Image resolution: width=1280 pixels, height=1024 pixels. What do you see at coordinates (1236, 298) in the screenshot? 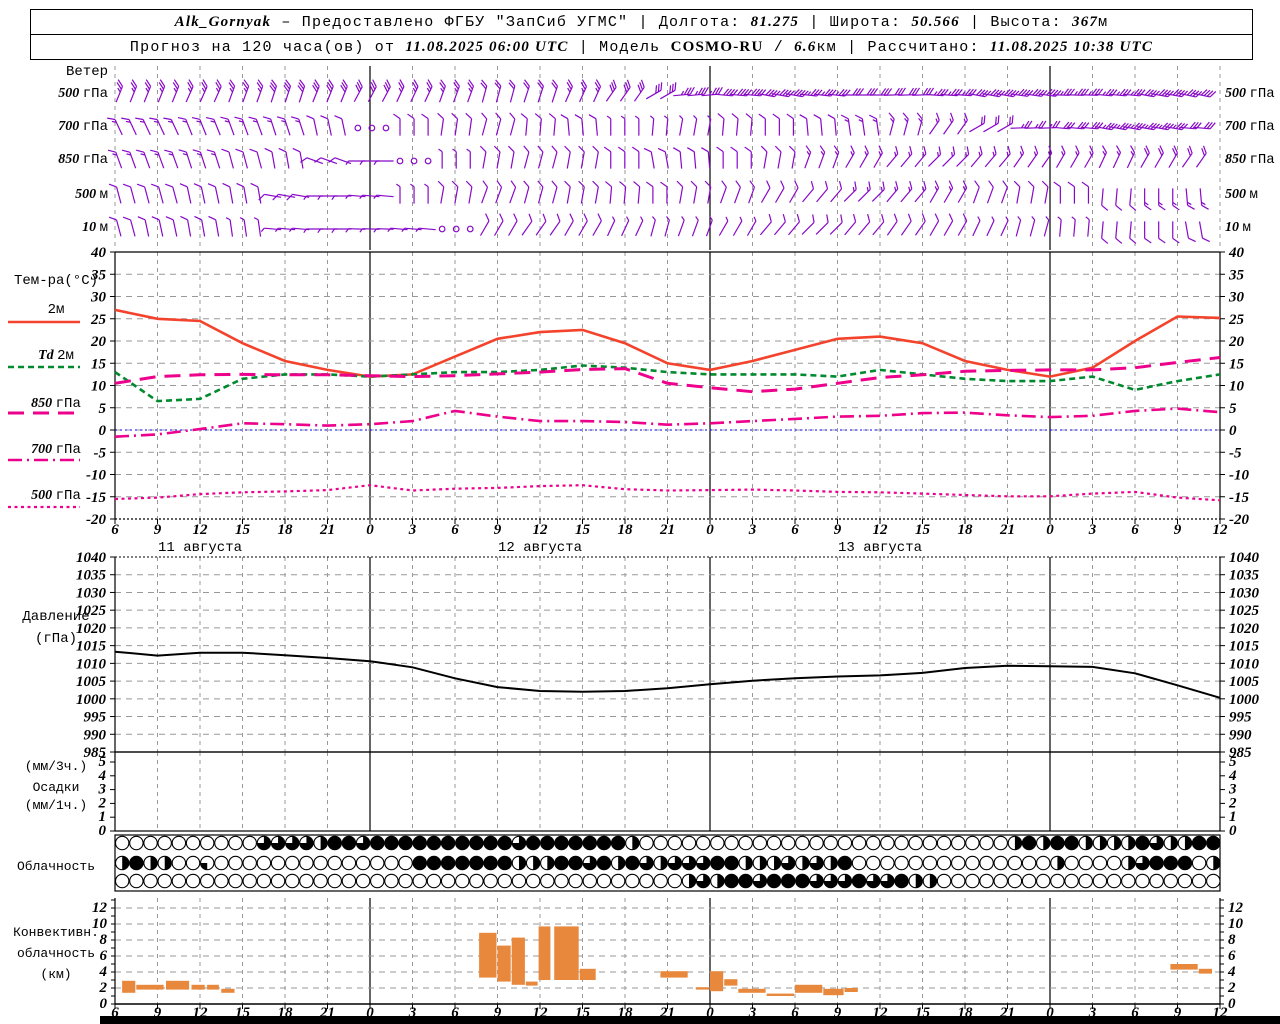
I see `svg-text: 30` at bounding box center [1236, 298].